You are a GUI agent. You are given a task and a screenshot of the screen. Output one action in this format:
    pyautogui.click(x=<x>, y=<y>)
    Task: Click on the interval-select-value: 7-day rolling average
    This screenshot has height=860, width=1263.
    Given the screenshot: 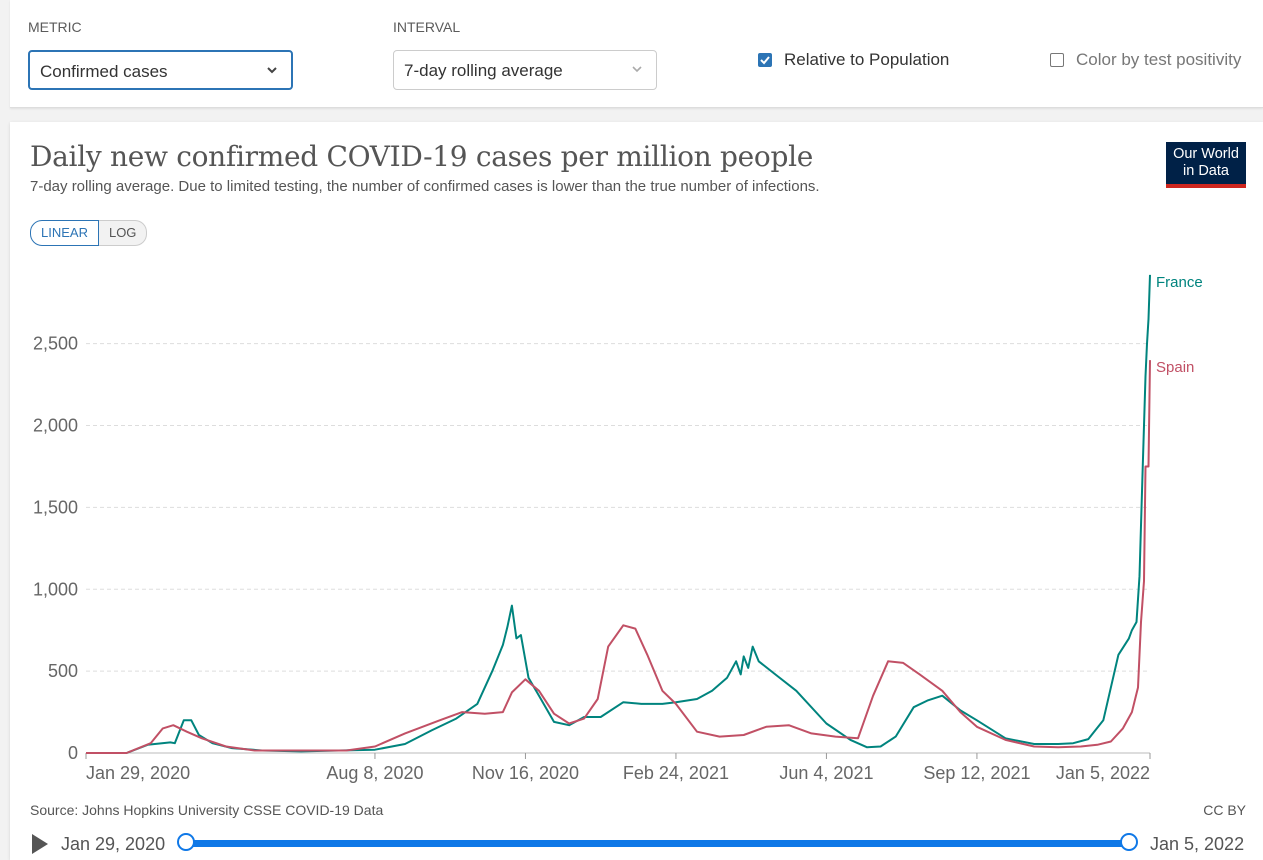 What is the action you would take?
    pyautogui.click(x=483, y=70)
    